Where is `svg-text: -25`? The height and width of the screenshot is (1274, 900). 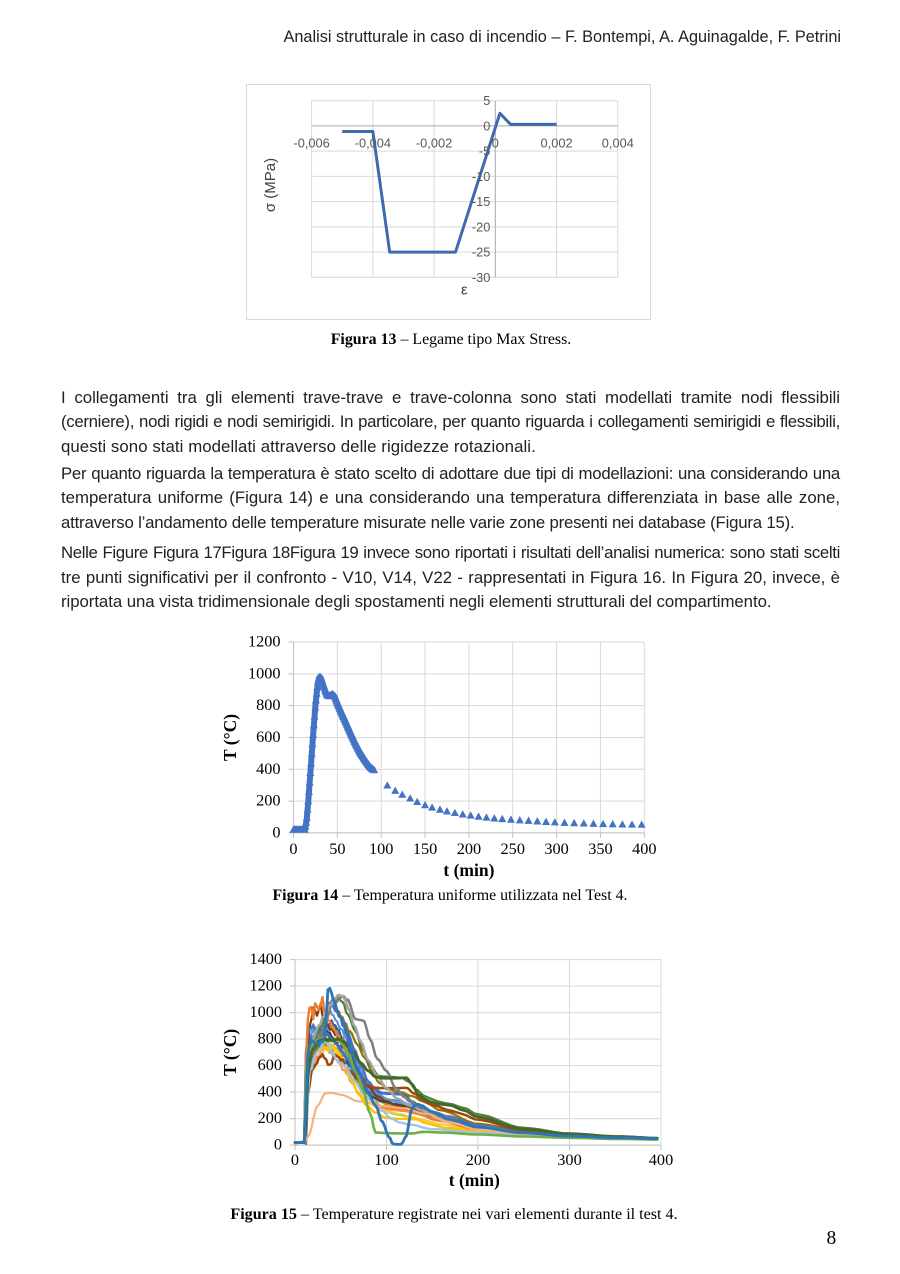
svg-text: -25 is located at coordinates (481, 252).